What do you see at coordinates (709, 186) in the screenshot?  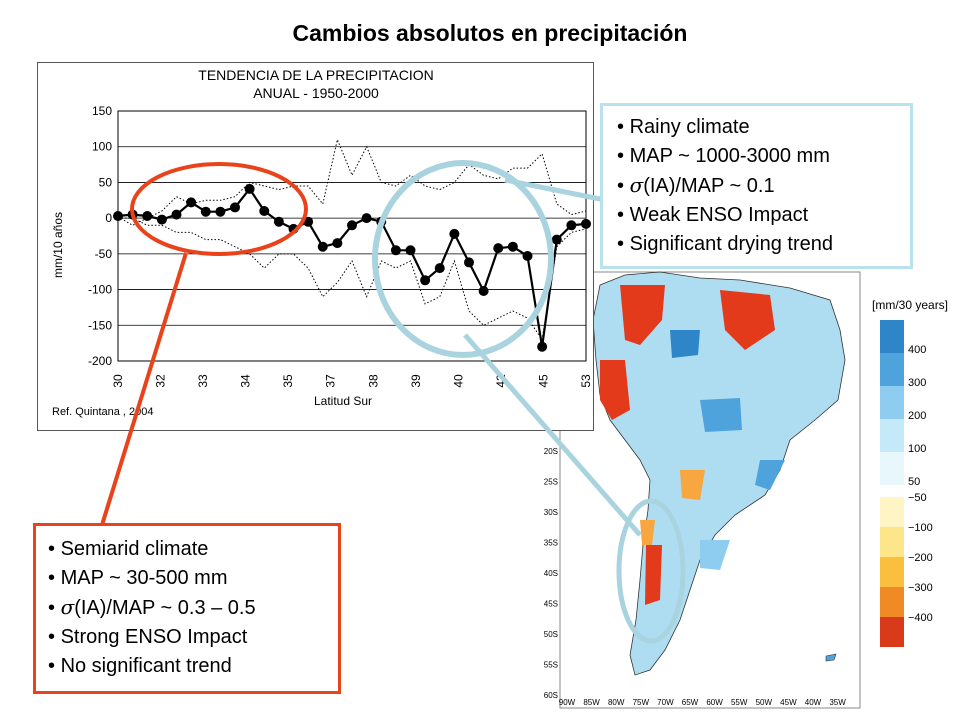 I see `callout-item-text: (IA)/MAP ~ 0.1` at bounding box center [709, 186].